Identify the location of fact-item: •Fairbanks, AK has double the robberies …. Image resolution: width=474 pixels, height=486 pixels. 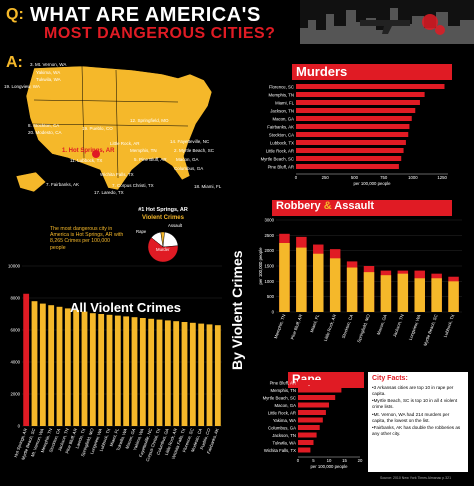
(416, 431).